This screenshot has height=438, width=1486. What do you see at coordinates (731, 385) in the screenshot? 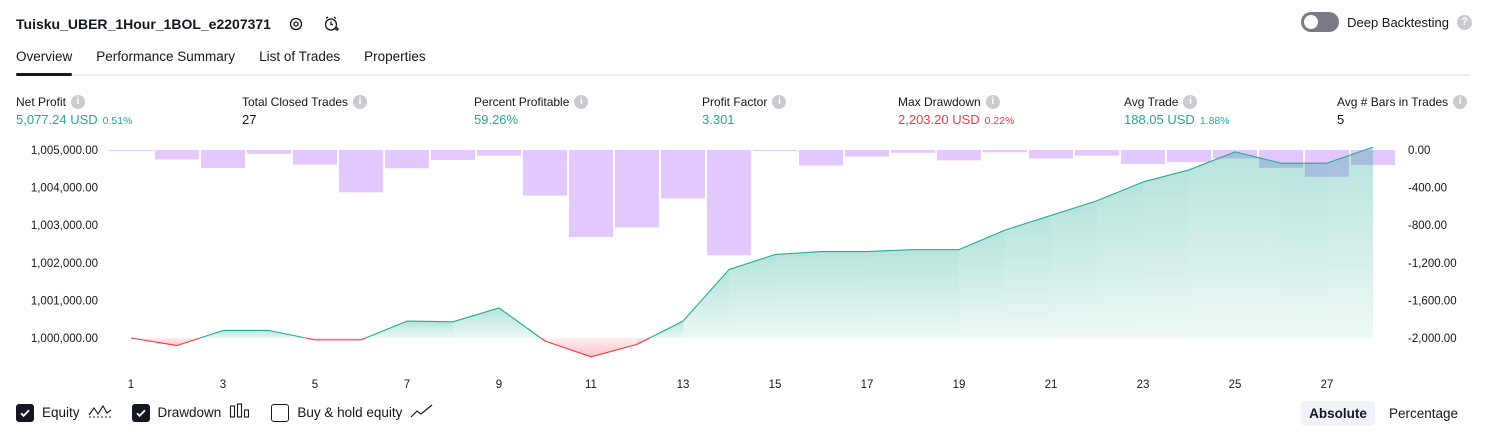
I see `x-axis: 1 3 5 7 9 11 13 15 17 19 21 23 25 27` at bounding box center [731, 385].